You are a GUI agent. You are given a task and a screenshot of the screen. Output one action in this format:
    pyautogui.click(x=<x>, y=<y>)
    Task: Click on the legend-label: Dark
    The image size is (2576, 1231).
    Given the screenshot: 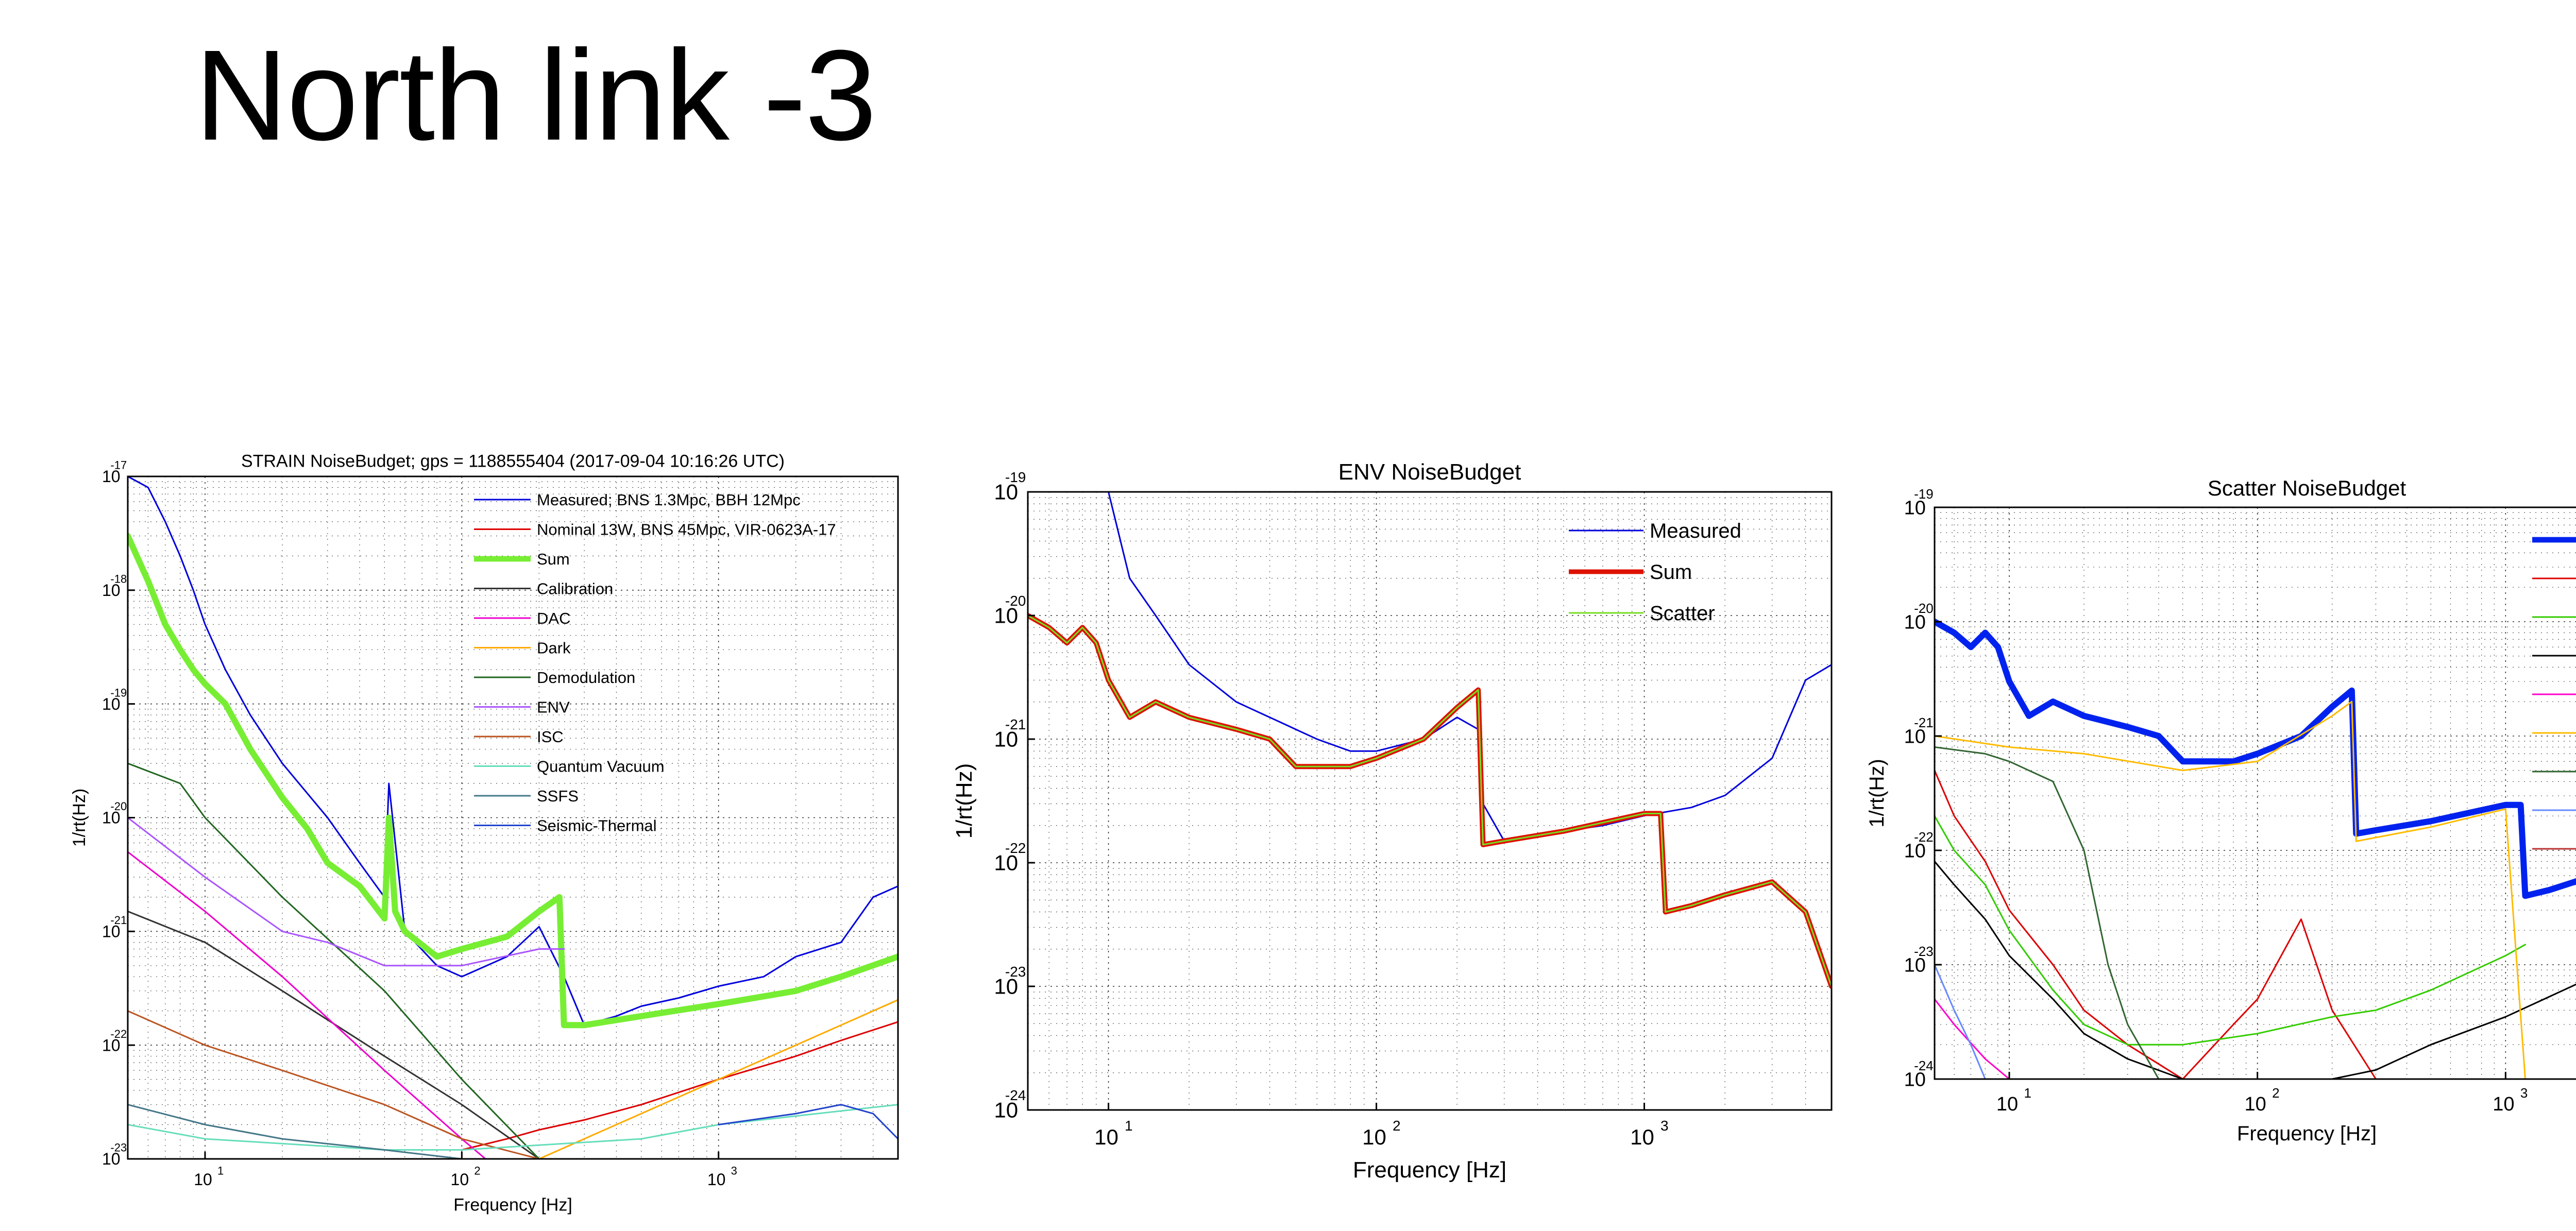 What is the action you would take?
    pyautogui.click(x=554, y=648)
    